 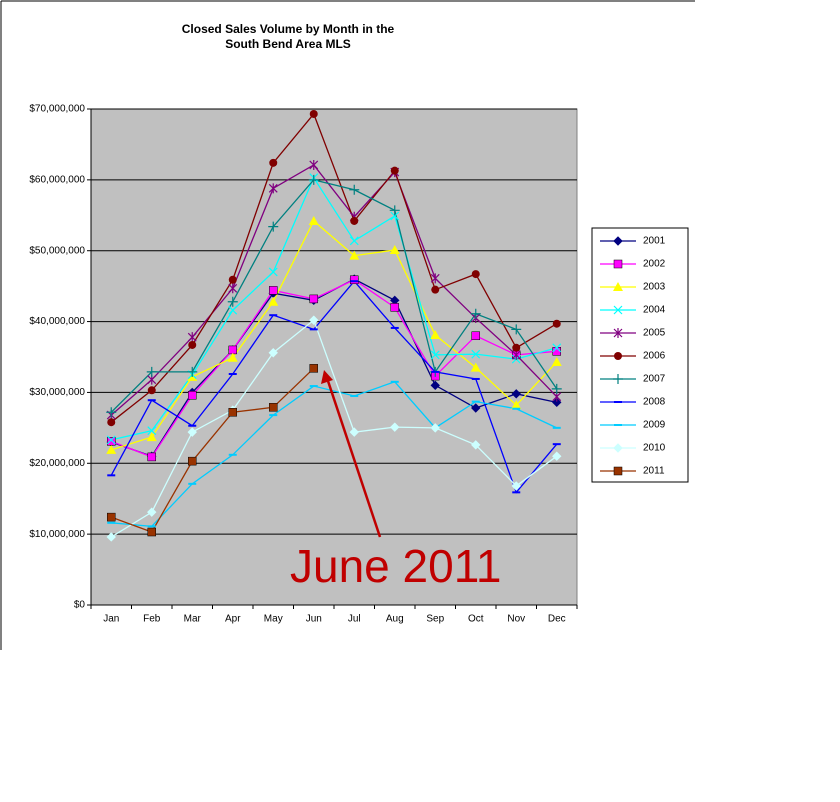 I want to click on x-tick-label: Sep, so click(x=435, y=619).